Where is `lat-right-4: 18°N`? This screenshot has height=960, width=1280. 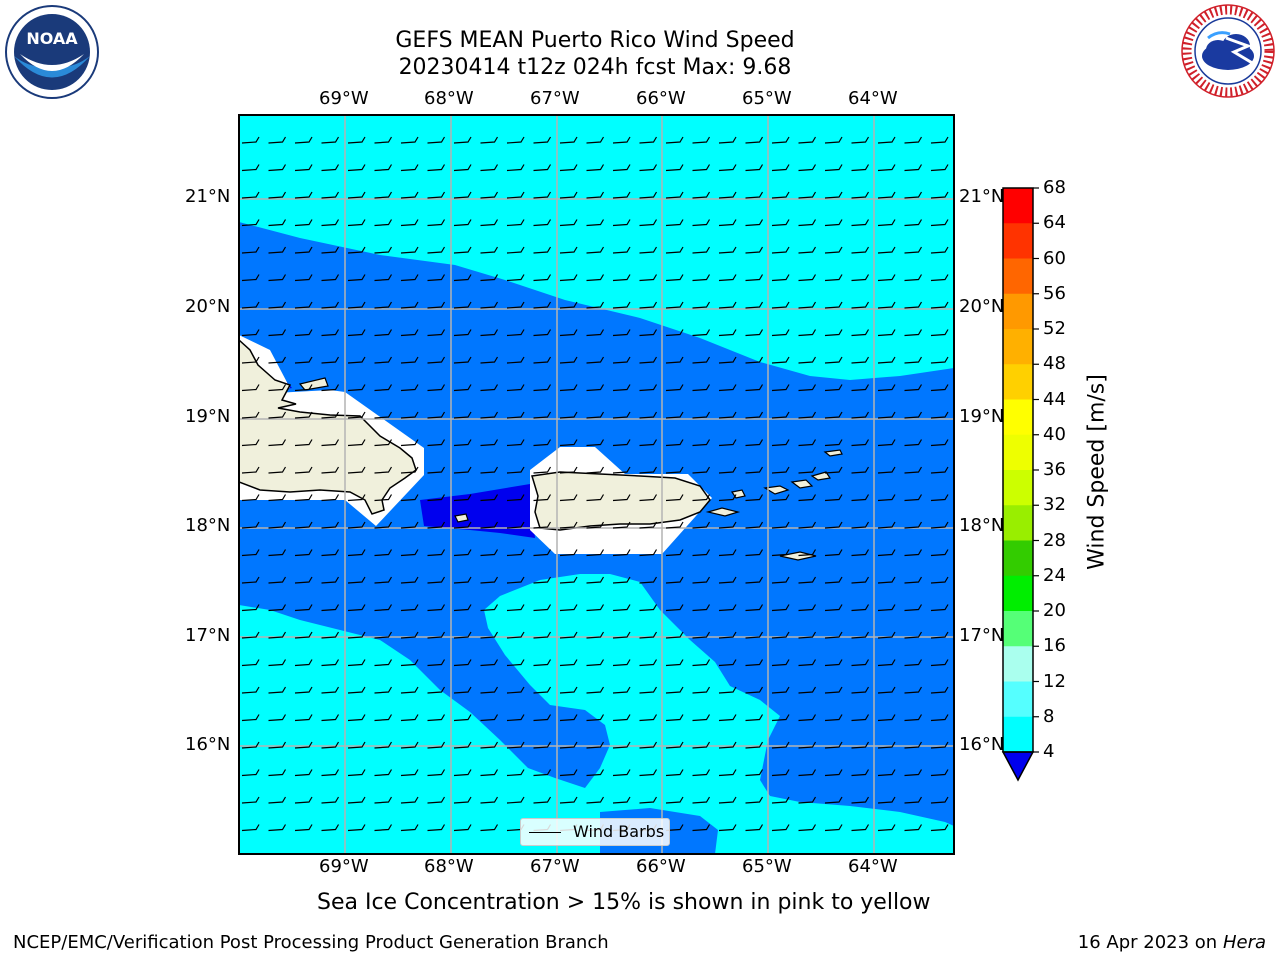 lat-right-4: 18°N is located at coordinates (982, 525).